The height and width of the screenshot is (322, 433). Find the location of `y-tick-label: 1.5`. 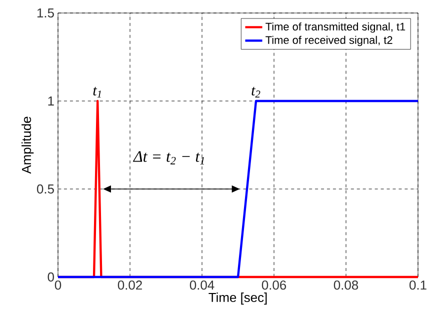

y-tick-label: 1.5 is located at coordinates (45, 13).